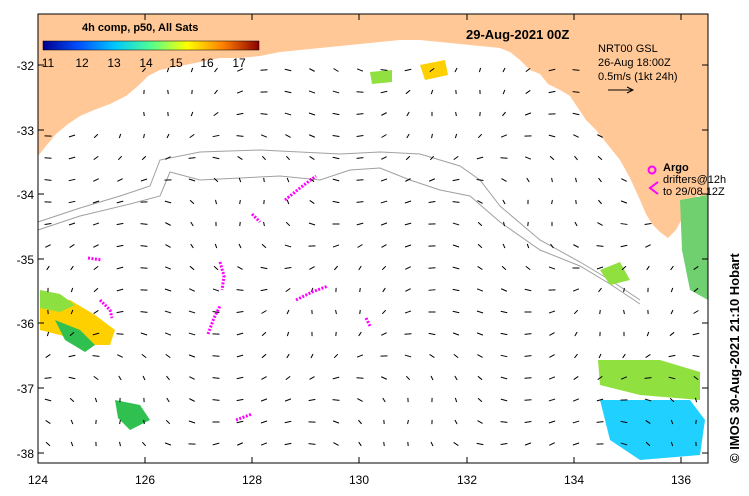  Describe the element at coordinates (574, 480) in the screenshot. I see `x-tick-label: 134` at that location.